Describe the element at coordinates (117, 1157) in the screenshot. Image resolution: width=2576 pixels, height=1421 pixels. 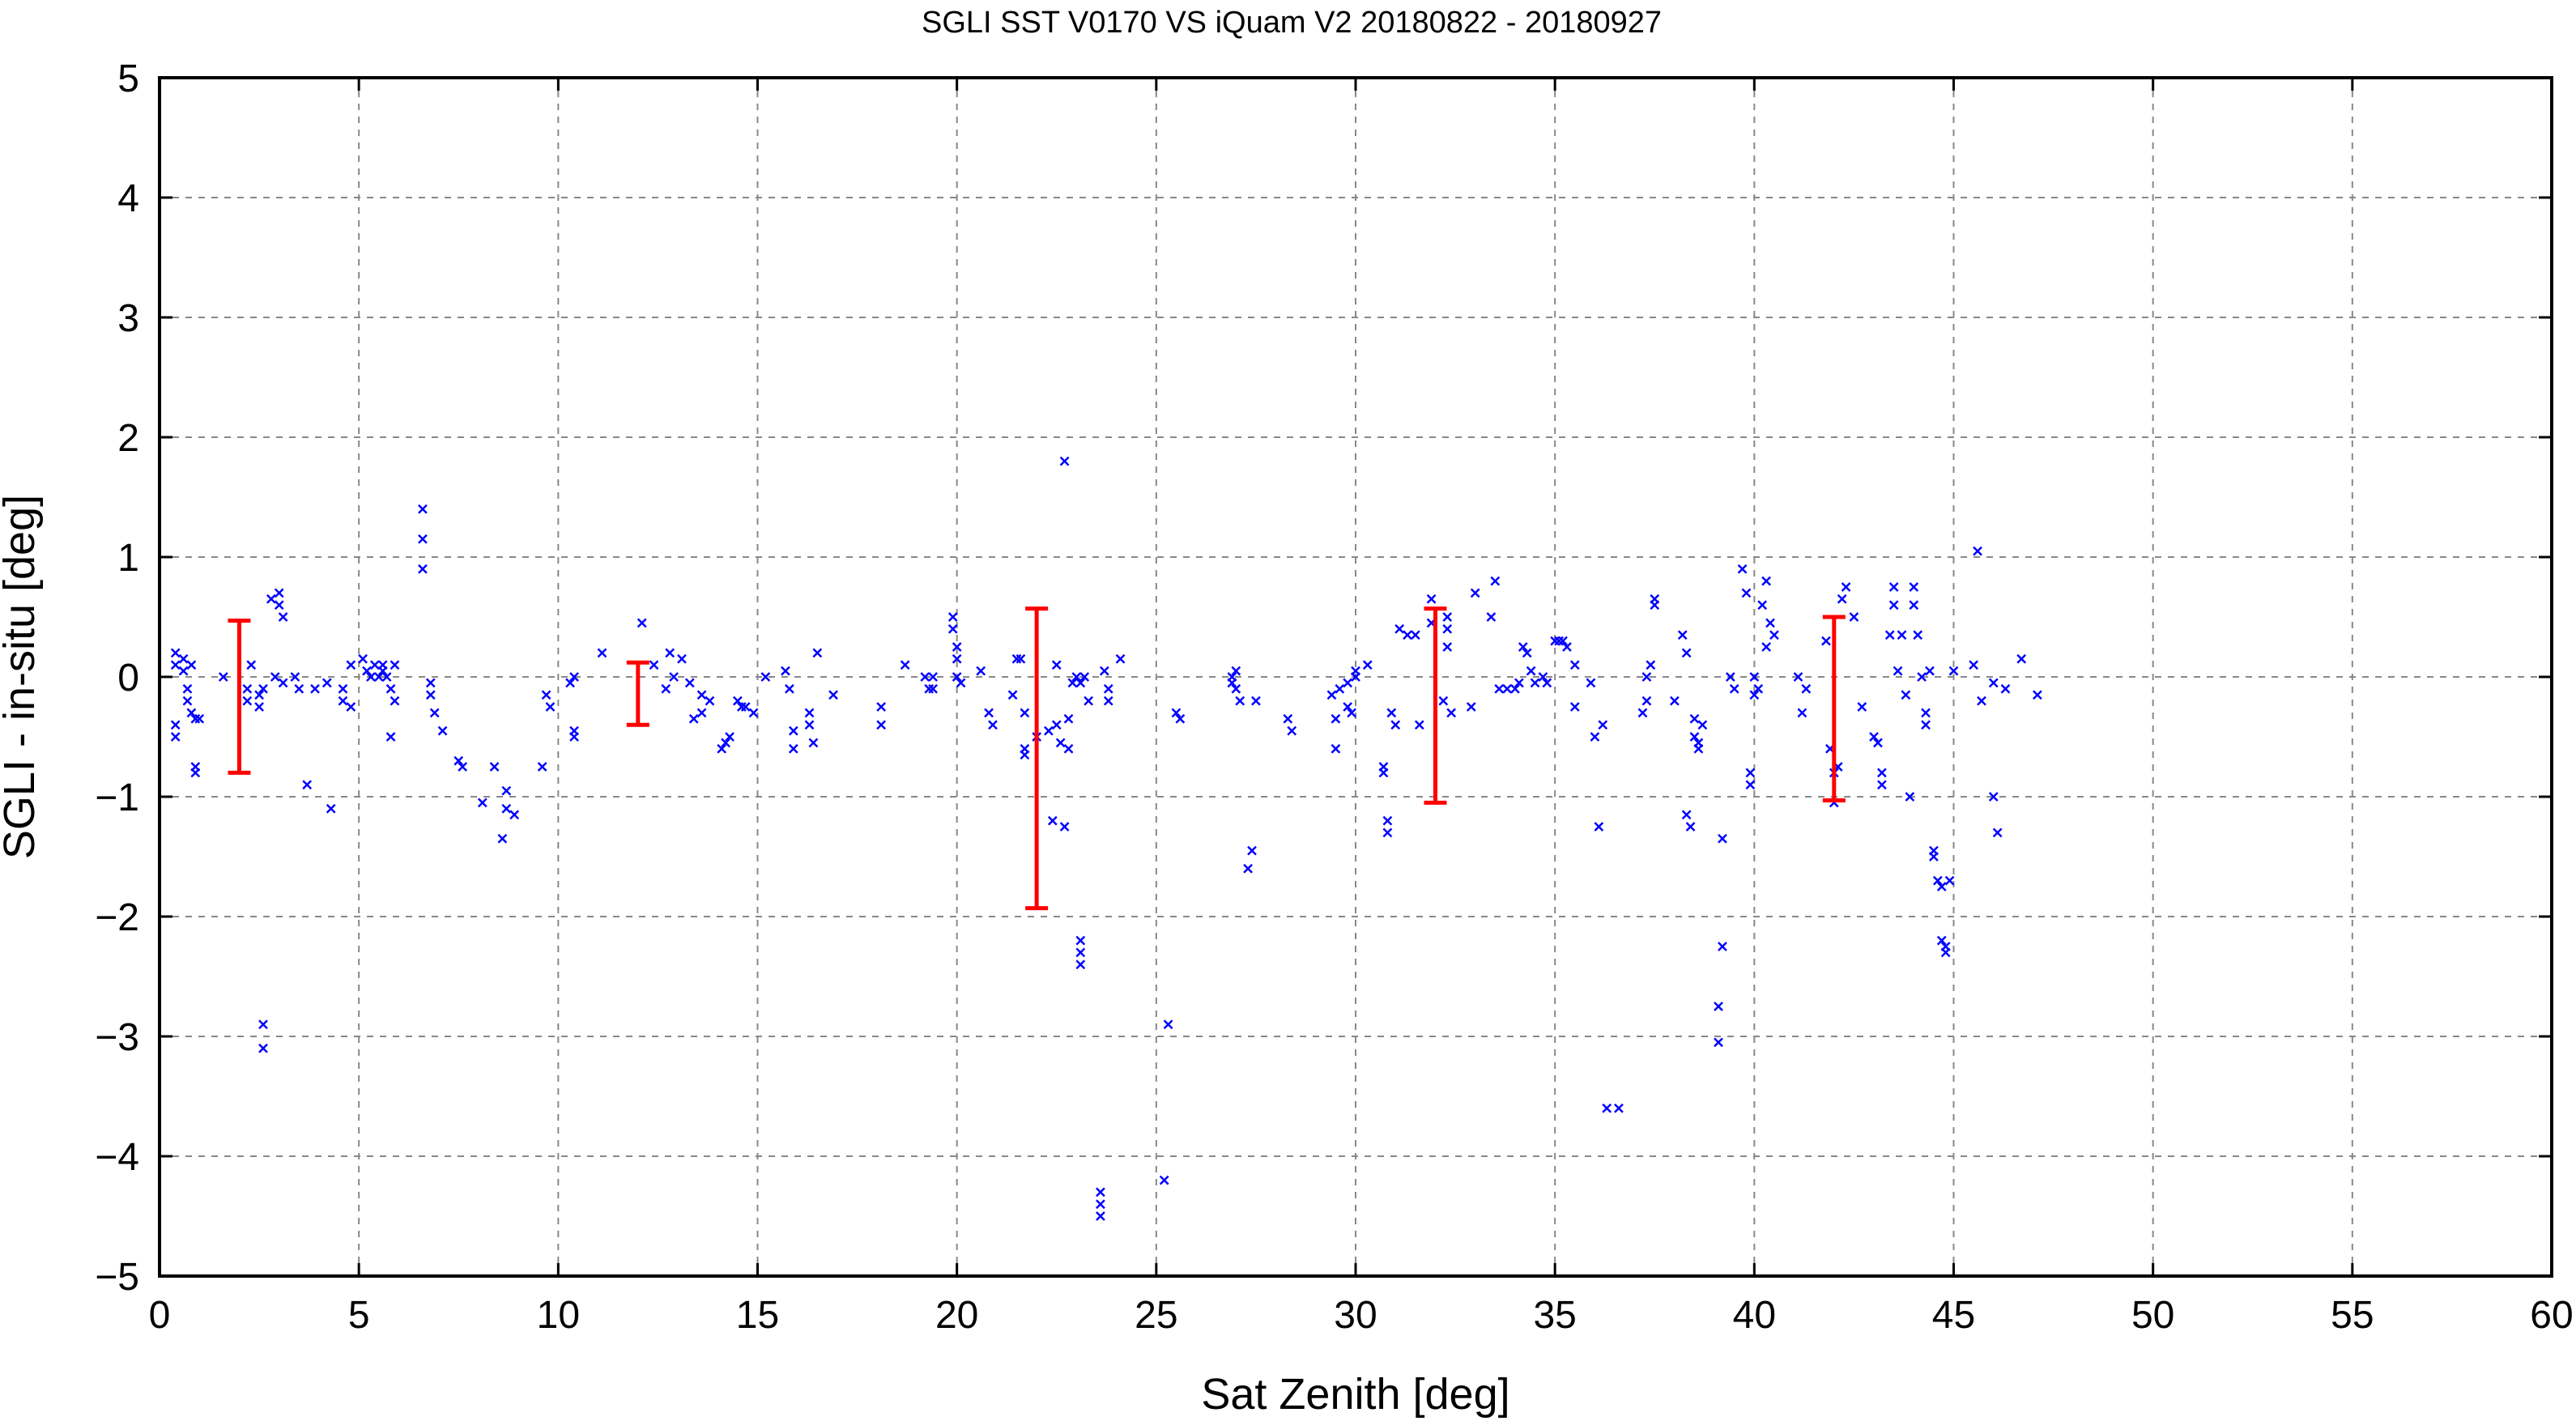
I see `y-tick-label: −4` at that location.